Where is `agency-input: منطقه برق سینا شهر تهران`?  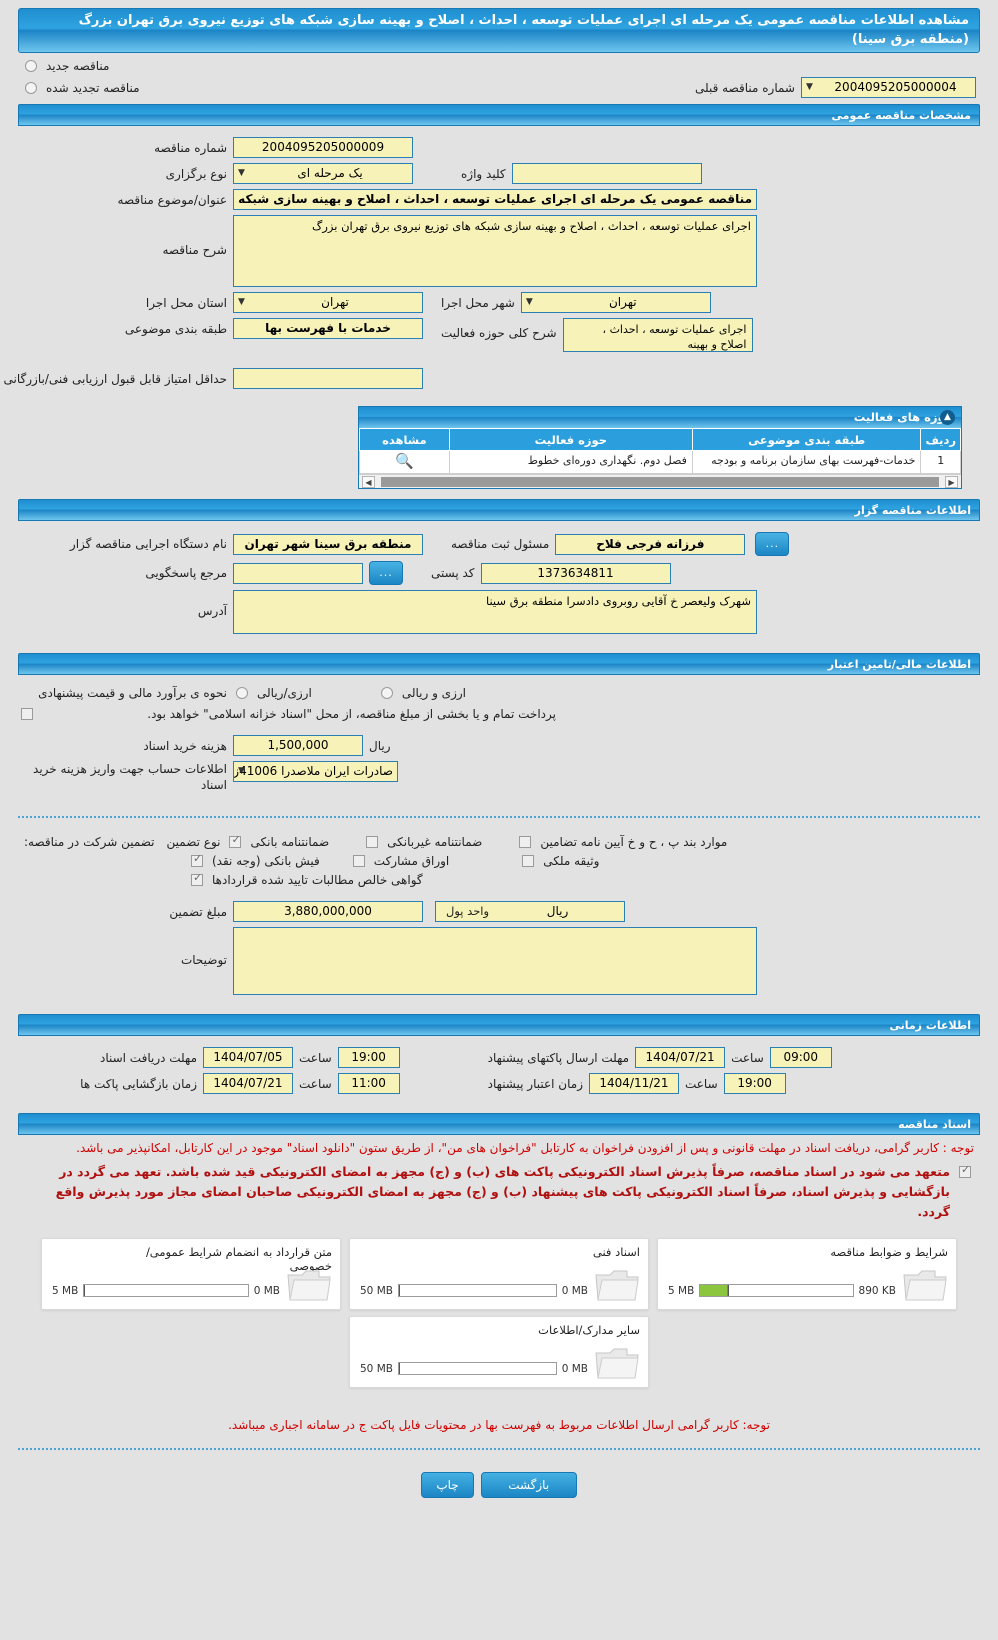 agency-input: منطقه برق سینا شهر تهران is located at coordinates (328, 544).